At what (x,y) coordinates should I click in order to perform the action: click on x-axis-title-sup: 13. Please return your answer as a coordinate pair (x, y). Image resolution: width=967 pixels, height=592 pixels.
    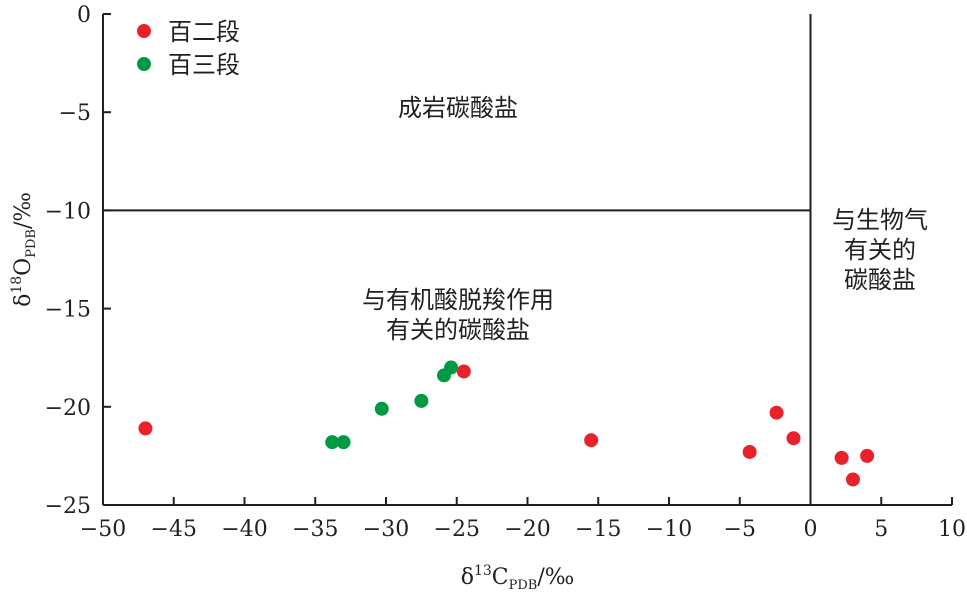
    Looking at the image, I should click on (483, 571).